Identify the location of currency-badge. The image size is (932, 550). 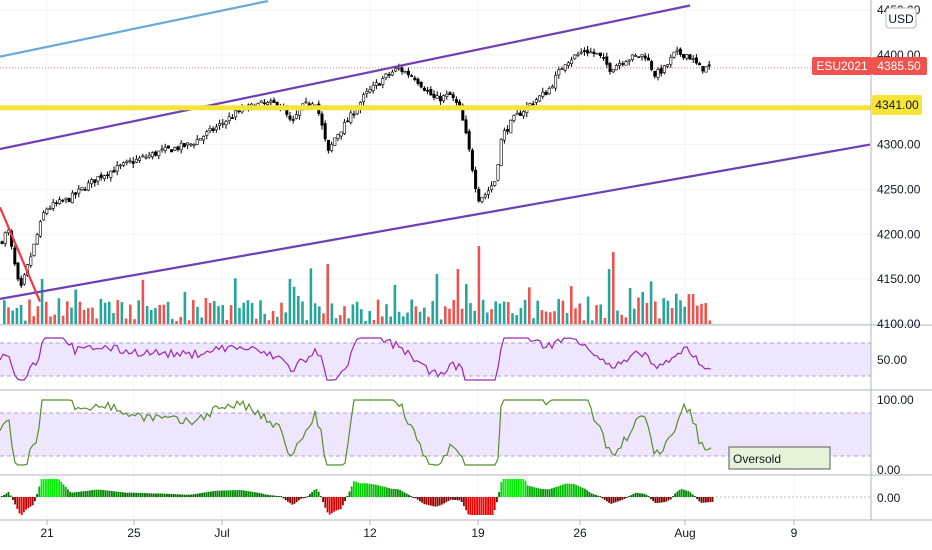
(901, 18).